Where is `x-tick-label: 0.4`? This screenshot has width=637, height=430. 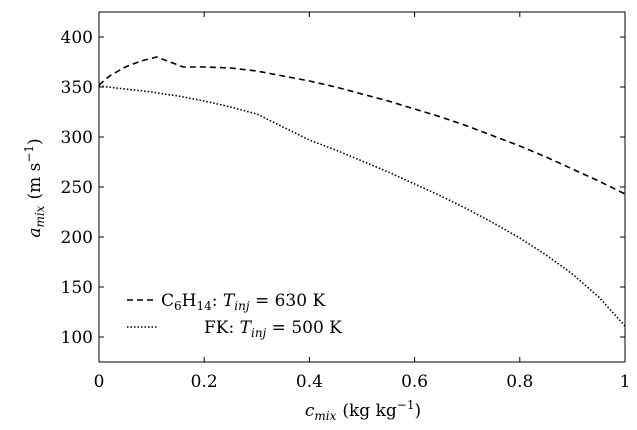 x-tick-label: 0.4 is located at coordinates (309, 382).